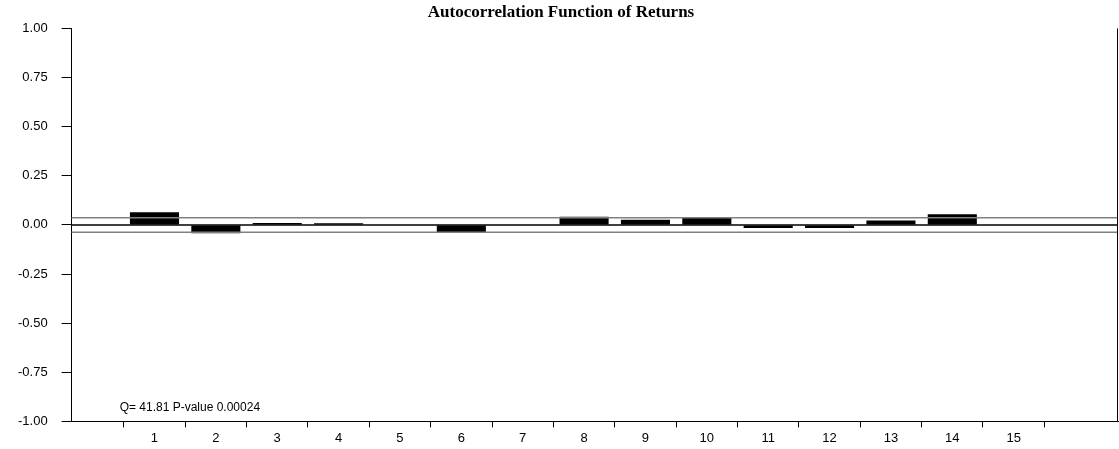 The width and height of the screenshot is (1119, 449). Describe the element at coordinates (32, 322) in the screenshot. I see `y-tick-label: -0.50` at that location.